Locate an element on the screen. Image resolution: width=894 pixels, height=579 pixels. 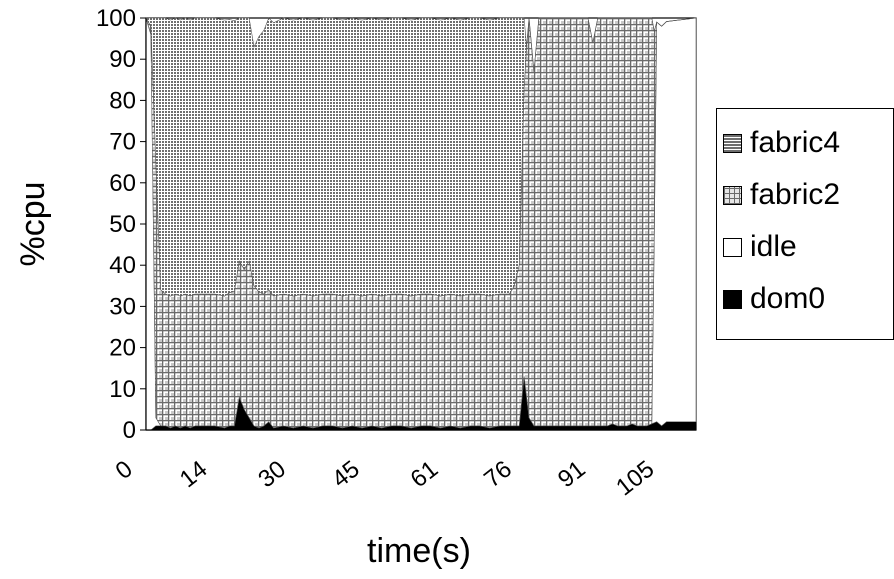
x-tick-label: 105 is located at coordinates (635, 478).